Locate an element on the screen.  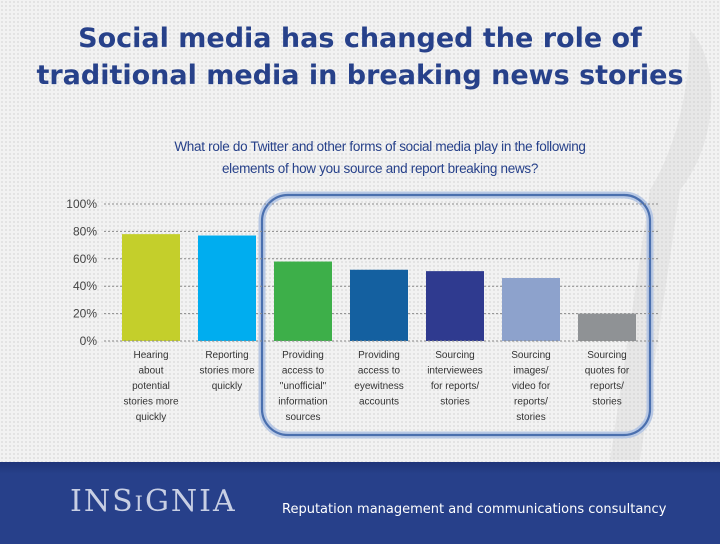
y-tick-label: 20% is located at coordinates (85, 314).